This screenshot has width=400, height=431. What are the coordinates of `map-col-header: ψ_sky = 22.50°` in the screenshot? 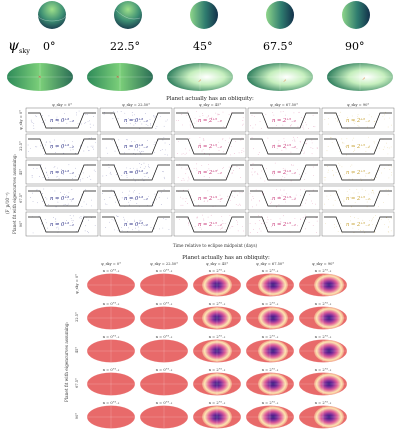 It's located at (164, 264).